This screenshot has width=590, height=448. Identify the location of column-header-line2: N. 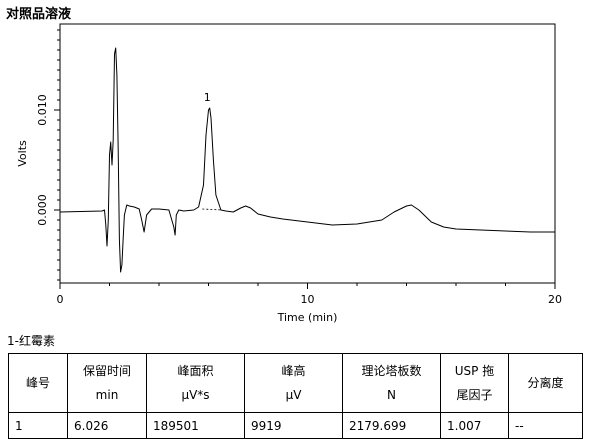
(391, 395).